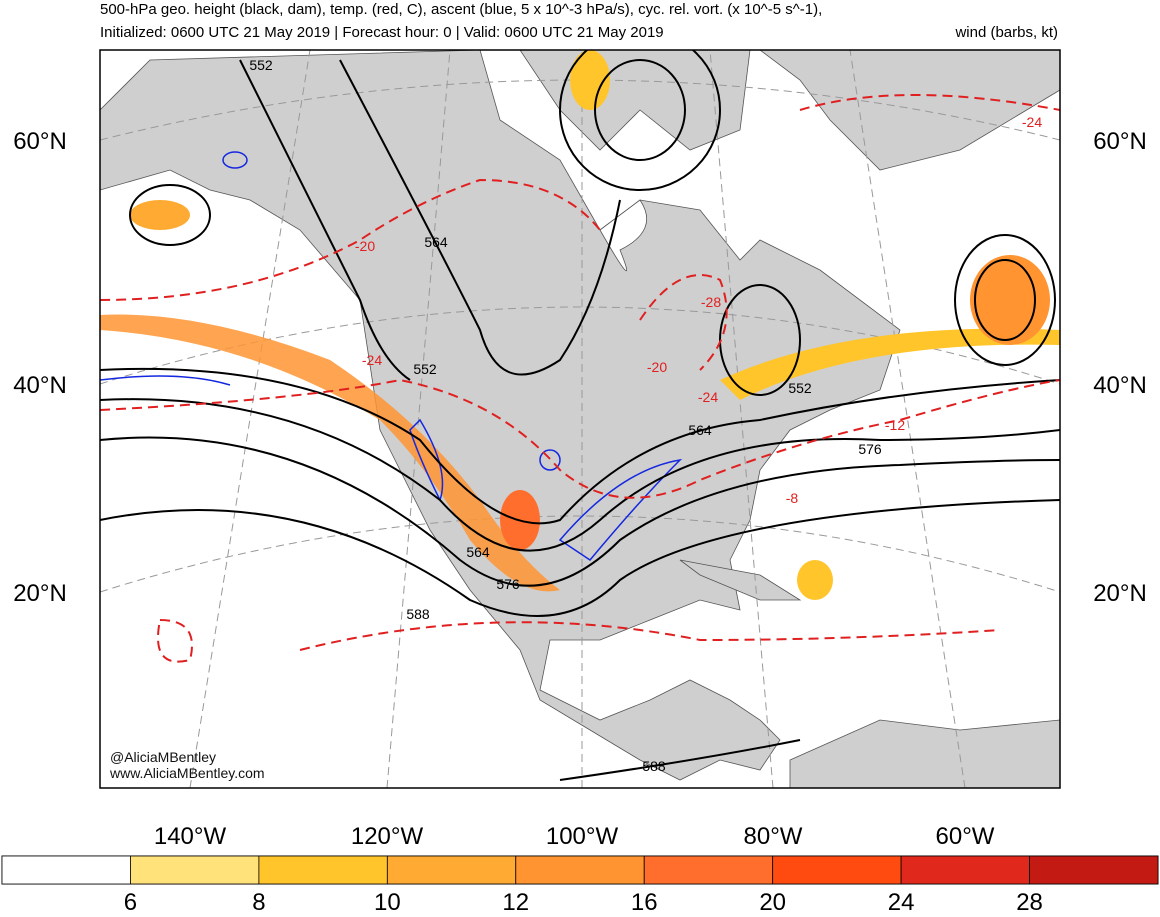  Describe the element at coordinates (772, 900) in the screenshot. I see `colorbar-tick-label: 20` at that location.